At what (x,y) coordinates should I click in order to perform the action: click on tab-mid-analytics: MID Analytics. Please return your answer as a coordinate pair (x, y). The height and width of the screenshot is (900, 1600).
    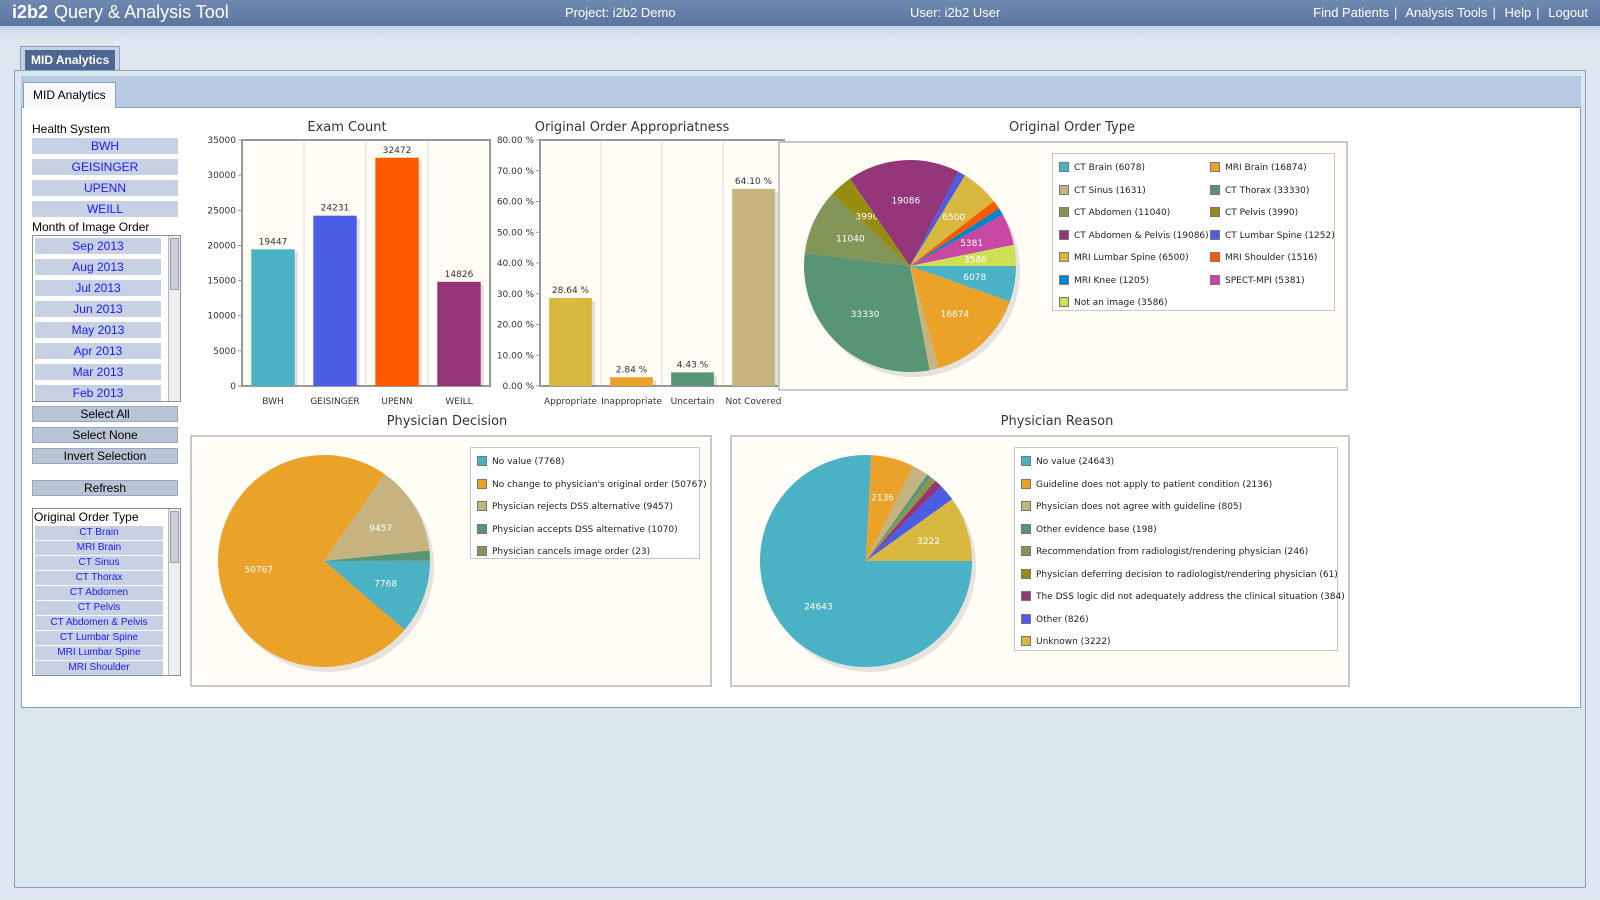
    Looking at the image, I should click on (69, 95).